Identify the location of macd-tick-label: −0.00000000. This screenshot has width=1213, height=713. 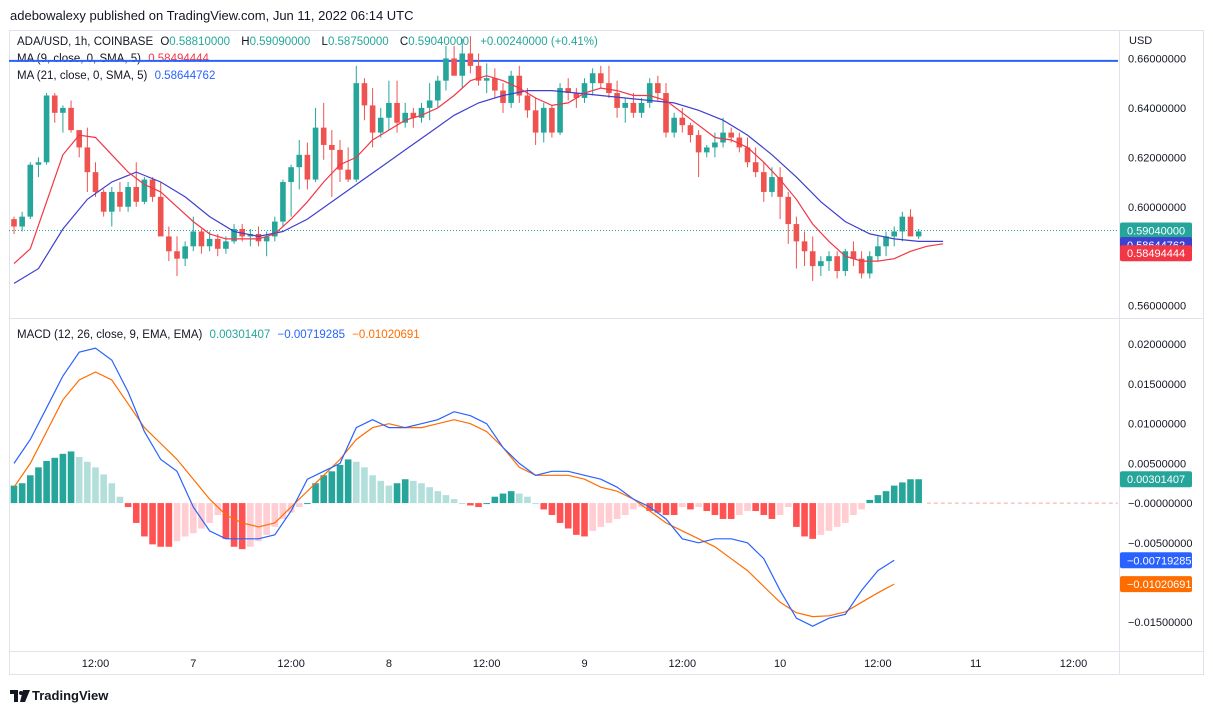
(1160, 504).